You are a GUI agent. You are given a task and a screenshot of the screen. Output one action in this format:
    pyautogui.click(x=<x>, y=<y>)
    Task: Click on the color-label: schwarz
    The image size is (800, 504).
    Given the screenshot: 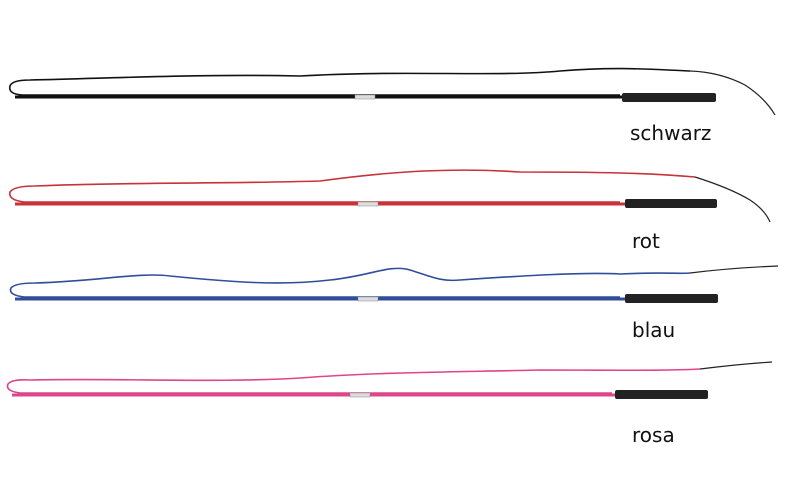 What is the action you would take?
    pyautogui.click(x=670, y=133)
    